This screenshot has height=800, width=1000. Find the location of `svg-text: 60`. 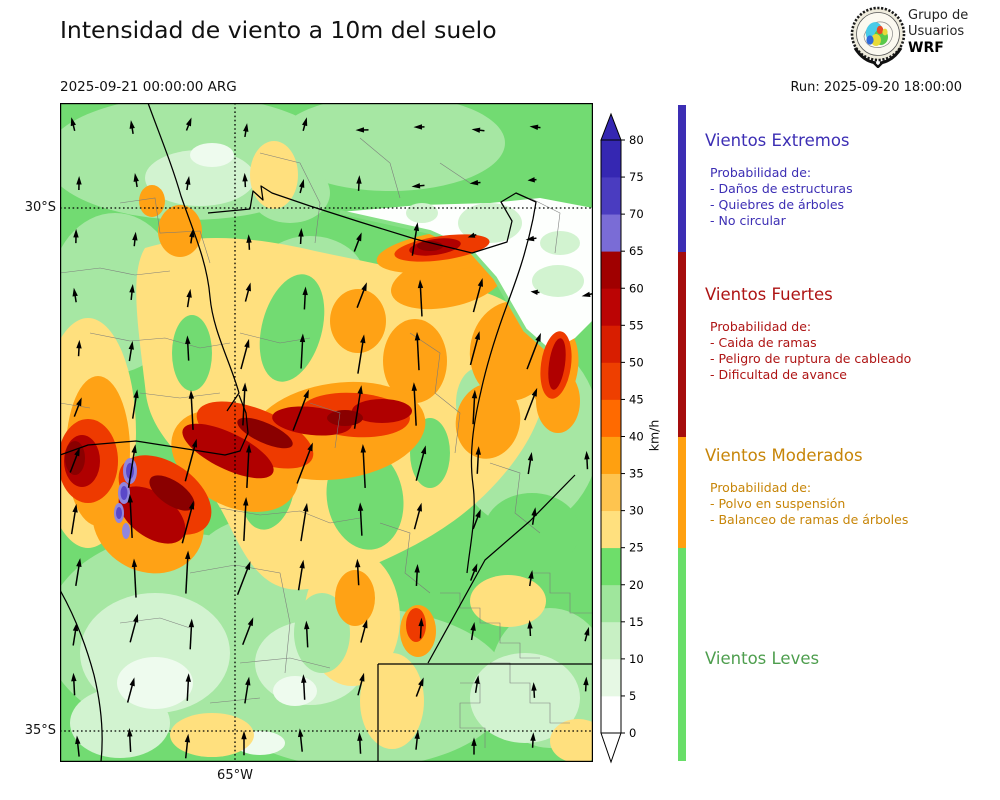

svg-text: 60 is located at coordinates (636, 288).